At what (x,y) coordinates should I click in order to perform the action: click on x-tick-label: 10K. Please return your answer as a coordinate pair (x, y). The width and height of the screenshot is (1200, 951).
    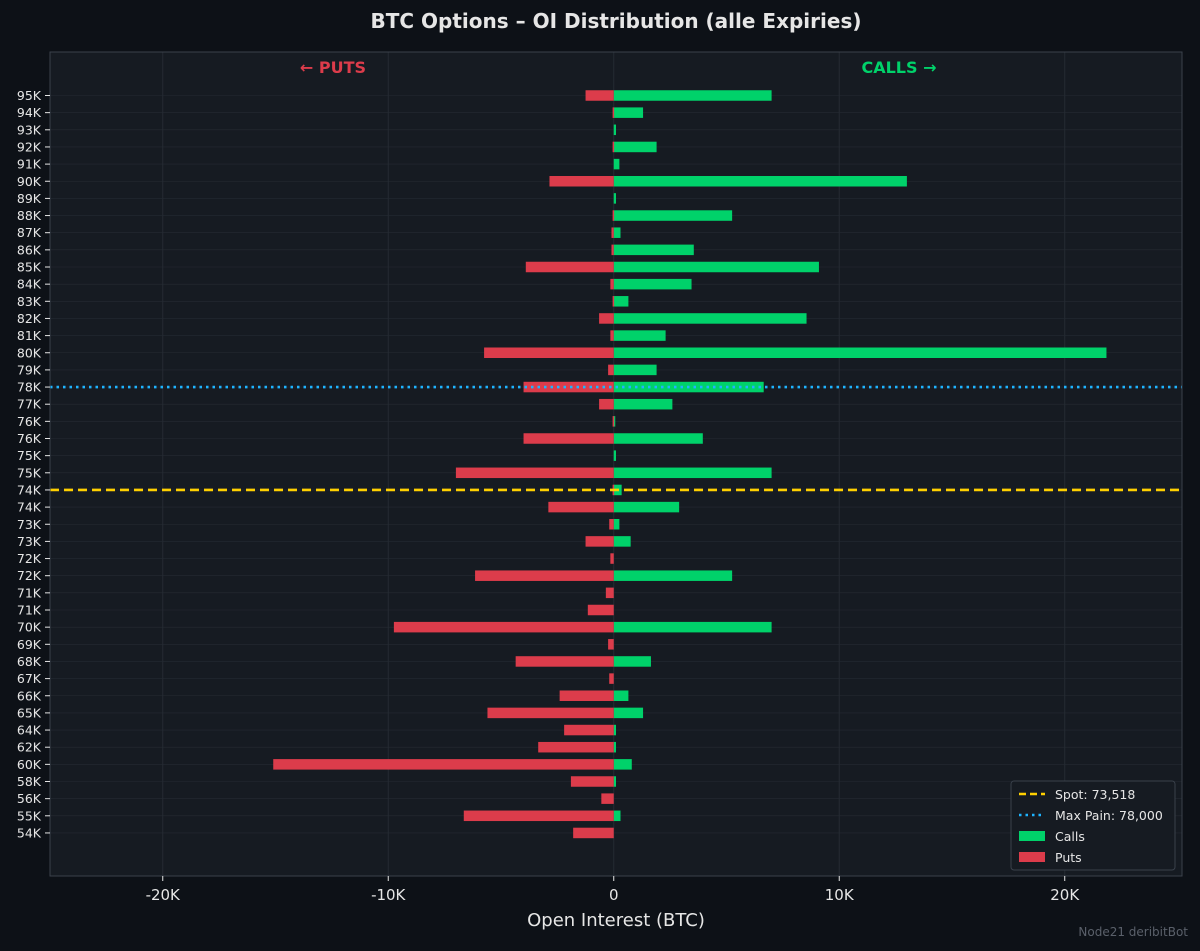
    Looking at the image, I should click on (840, 895).